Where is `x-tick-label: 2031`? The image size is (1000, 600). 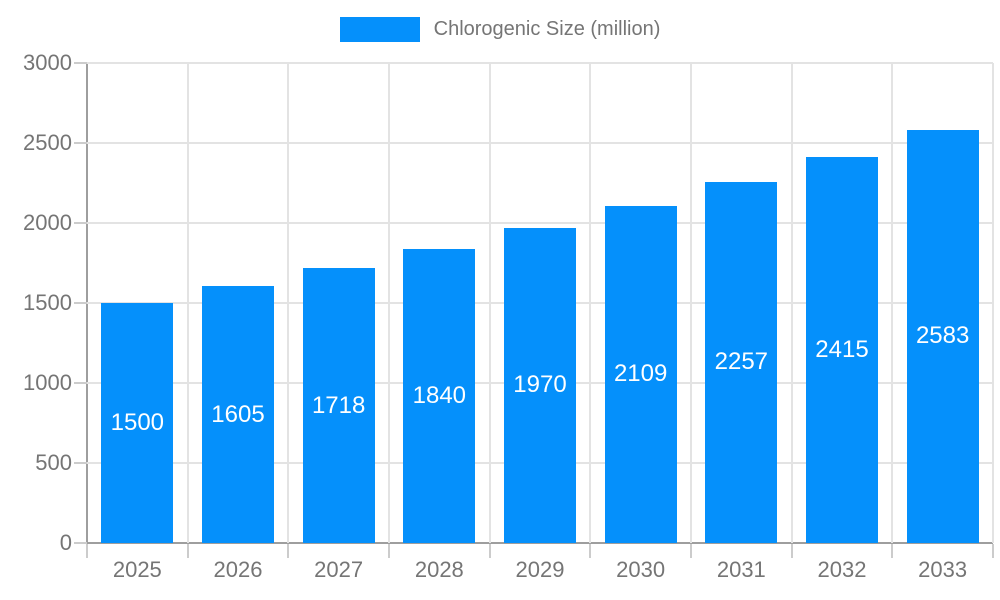
x-tick-label: 2031 is located at coordinates (741, 569).